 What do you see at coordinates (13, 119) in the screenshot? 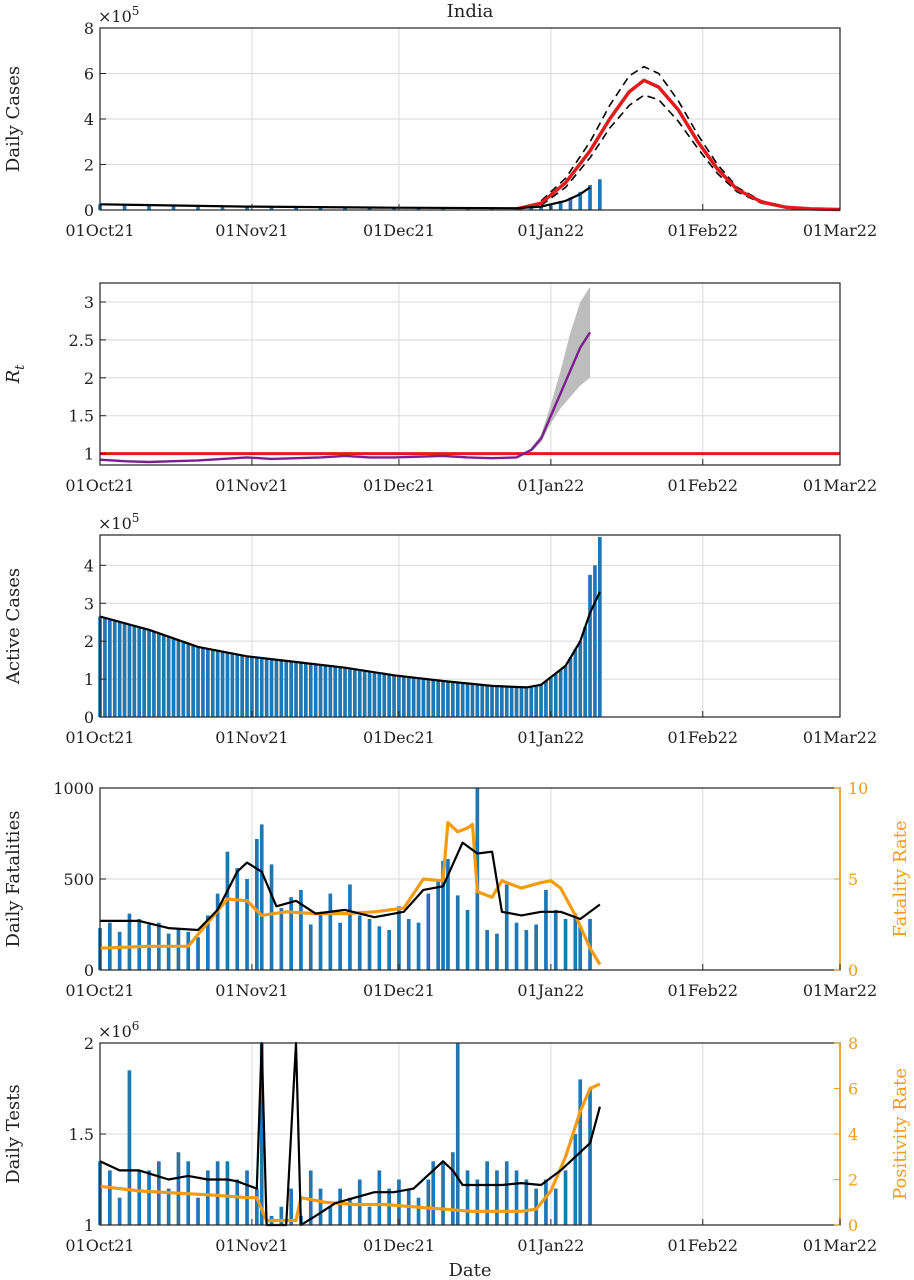
I see `cases-ylabel: Daily Cases` at bounding box center [13, 119].